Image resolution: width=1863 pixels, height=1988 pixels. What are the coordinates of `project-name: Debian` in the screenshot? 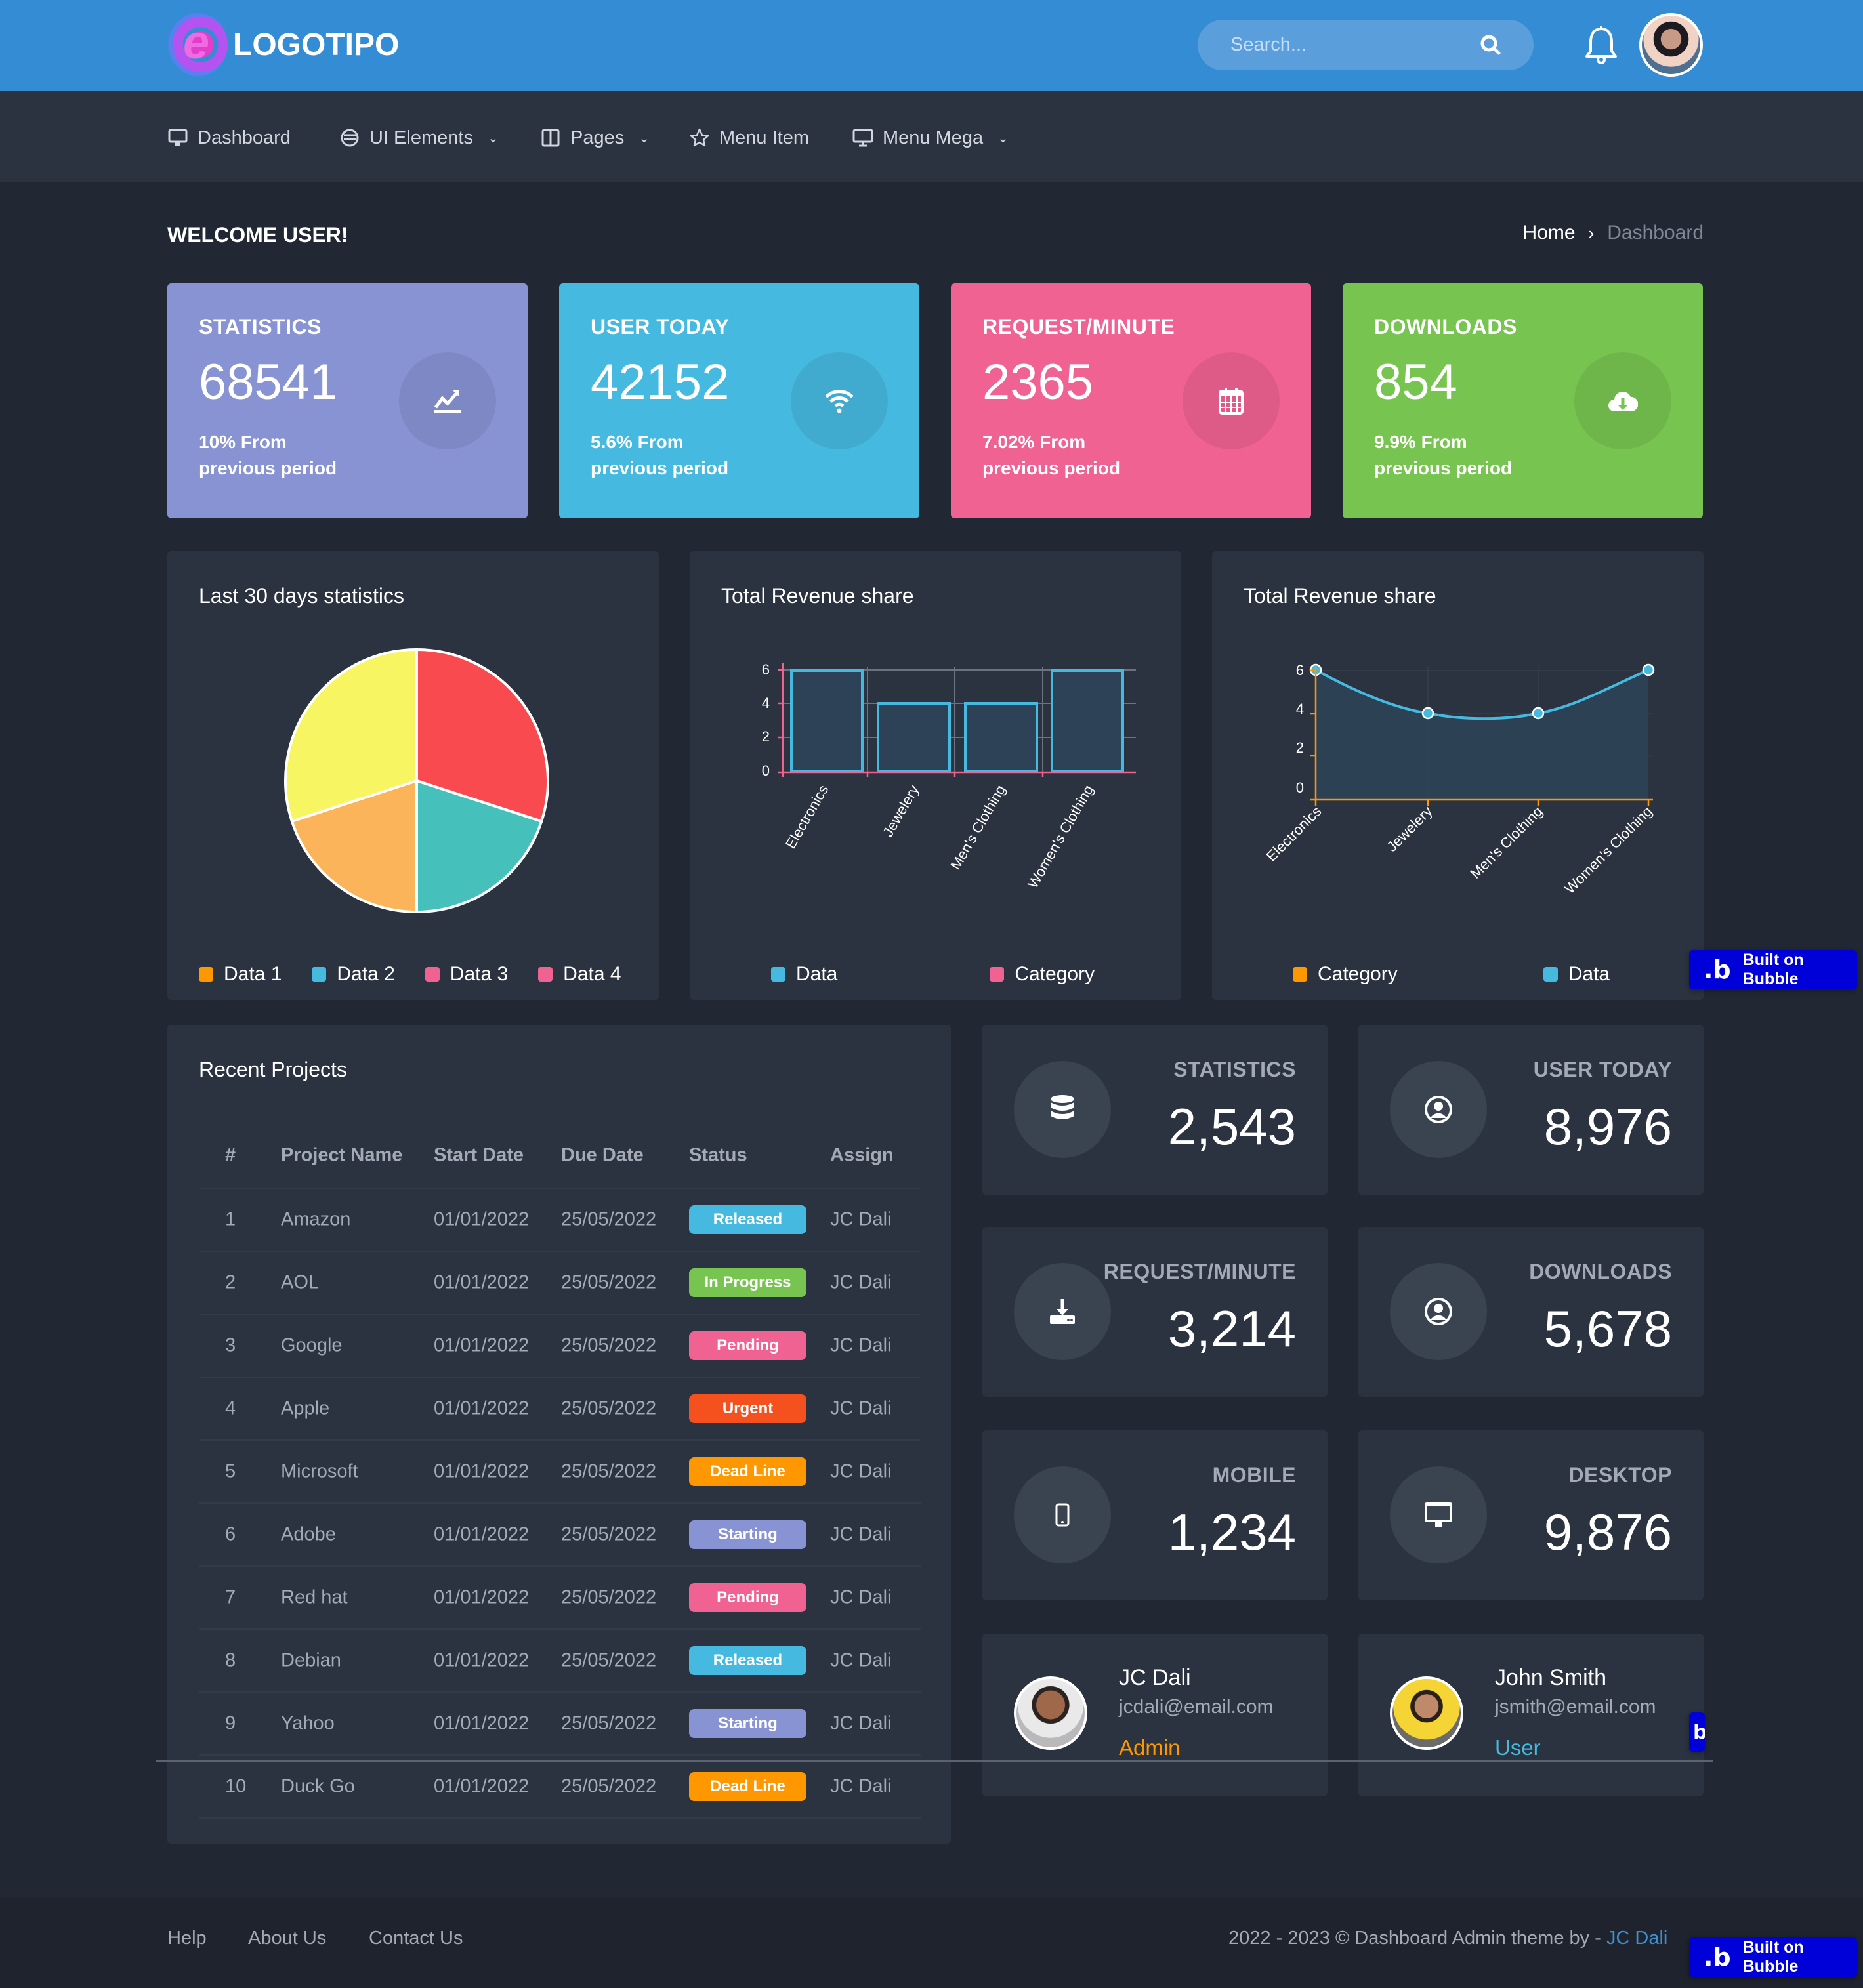 It's located at (311, 1660).